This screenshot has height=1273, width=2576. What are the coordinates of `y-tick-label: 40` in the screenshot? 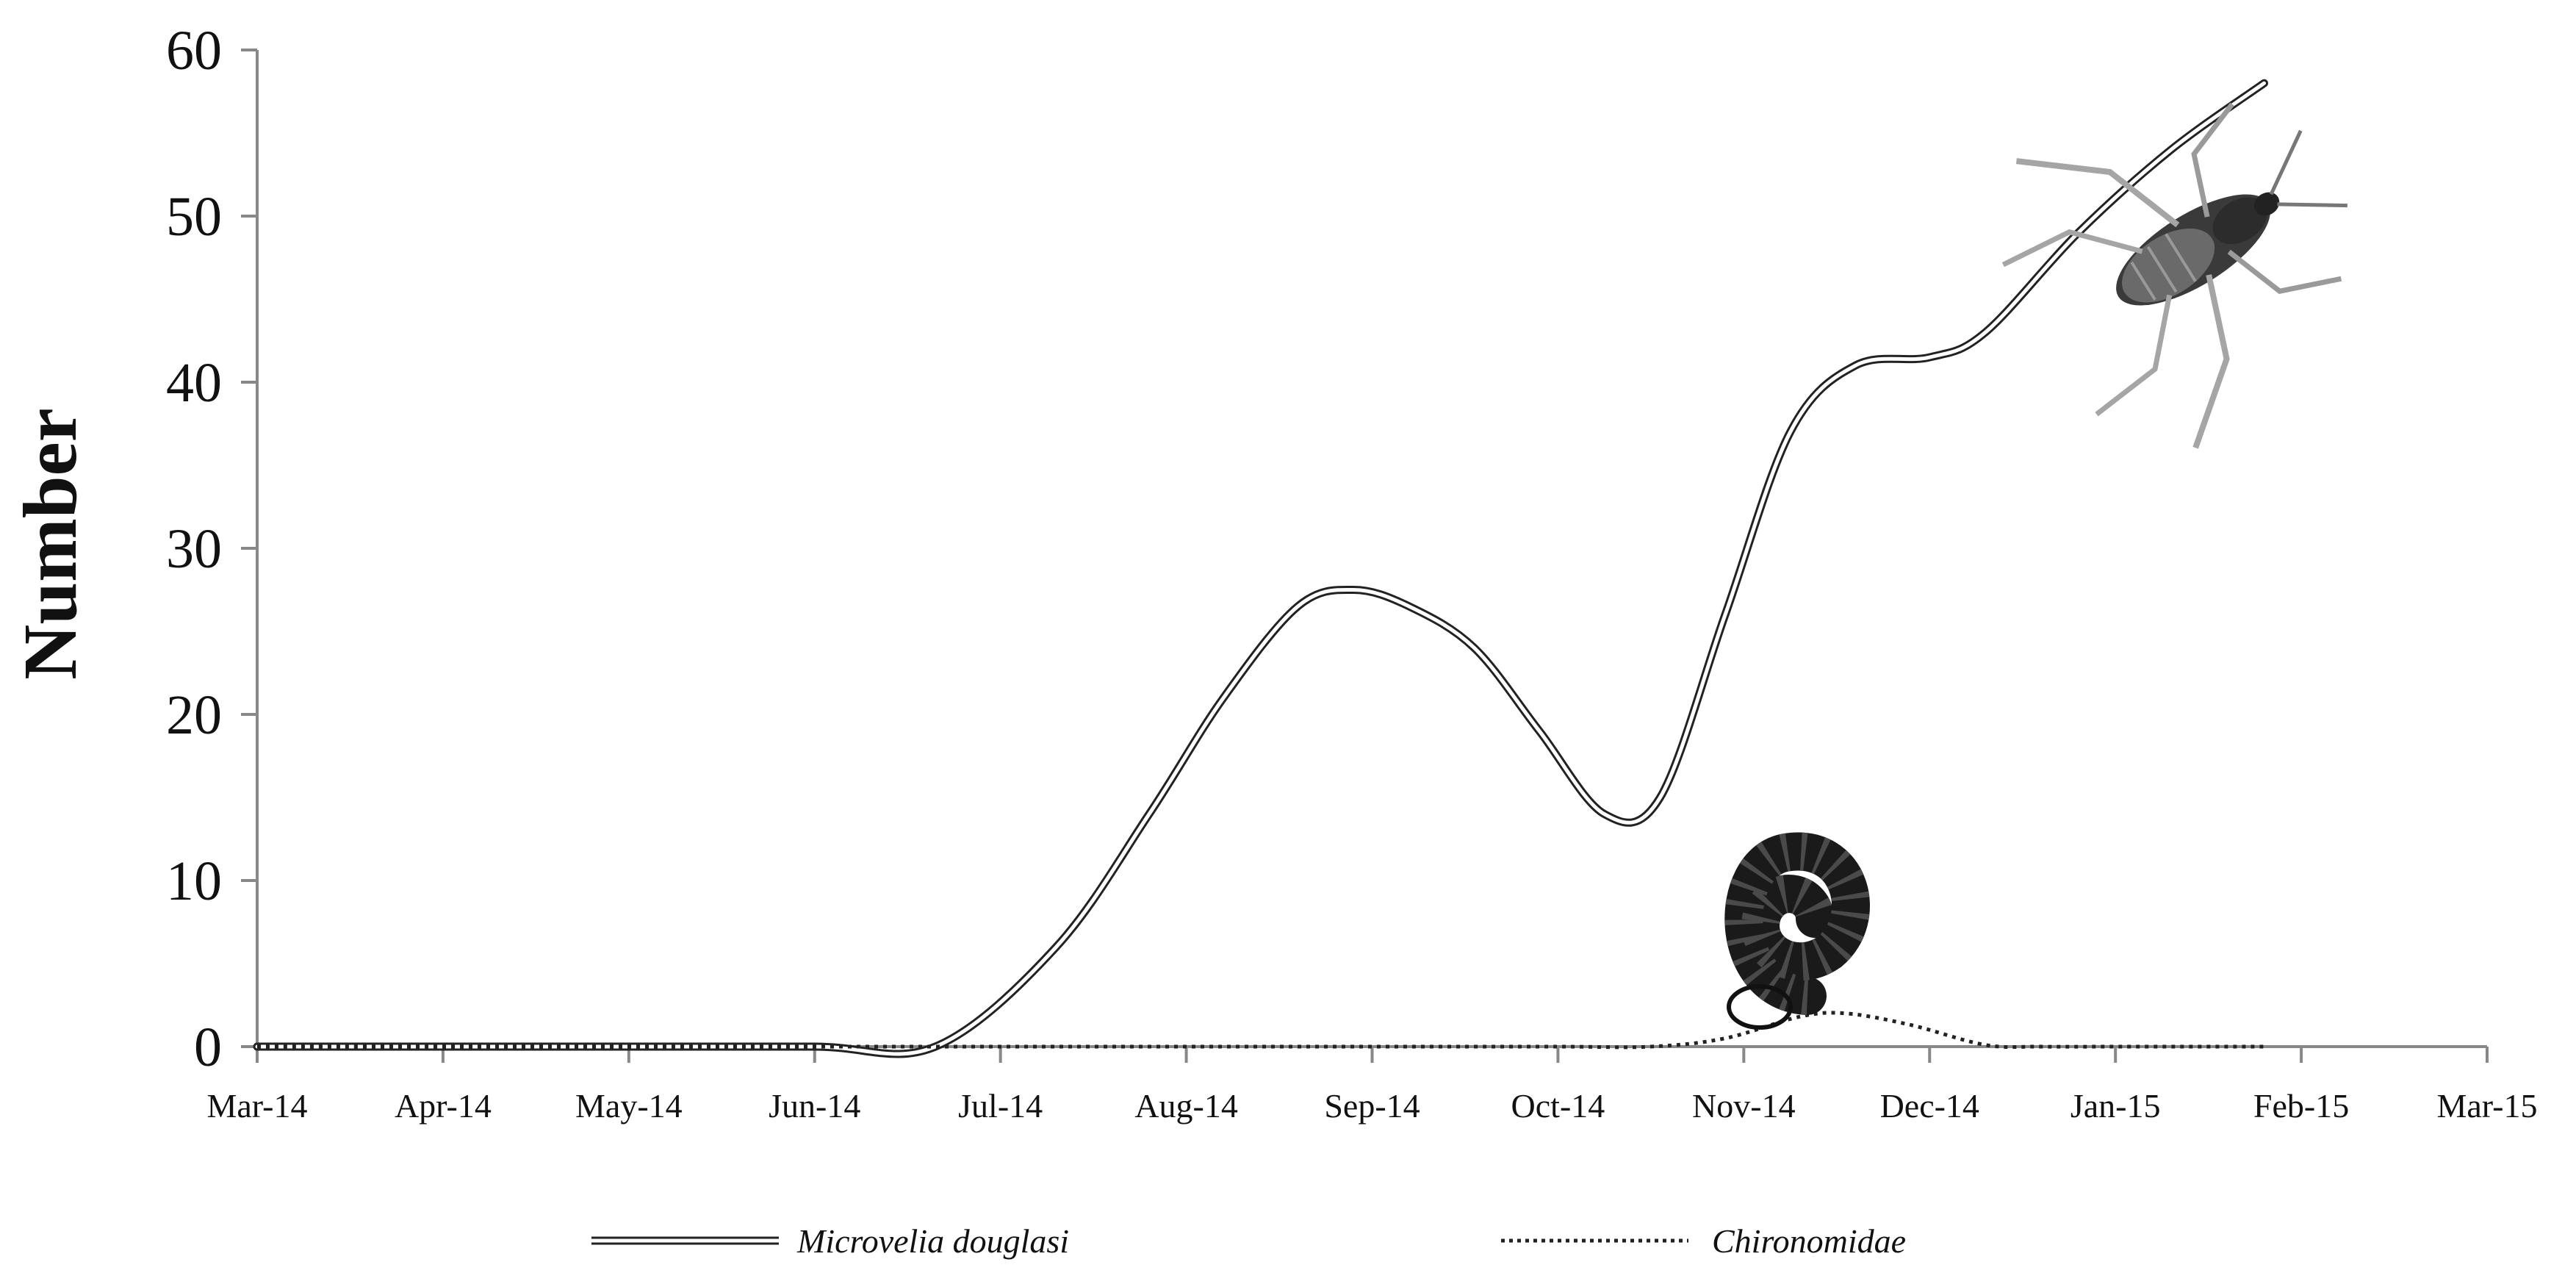 It's located at (194, 383).